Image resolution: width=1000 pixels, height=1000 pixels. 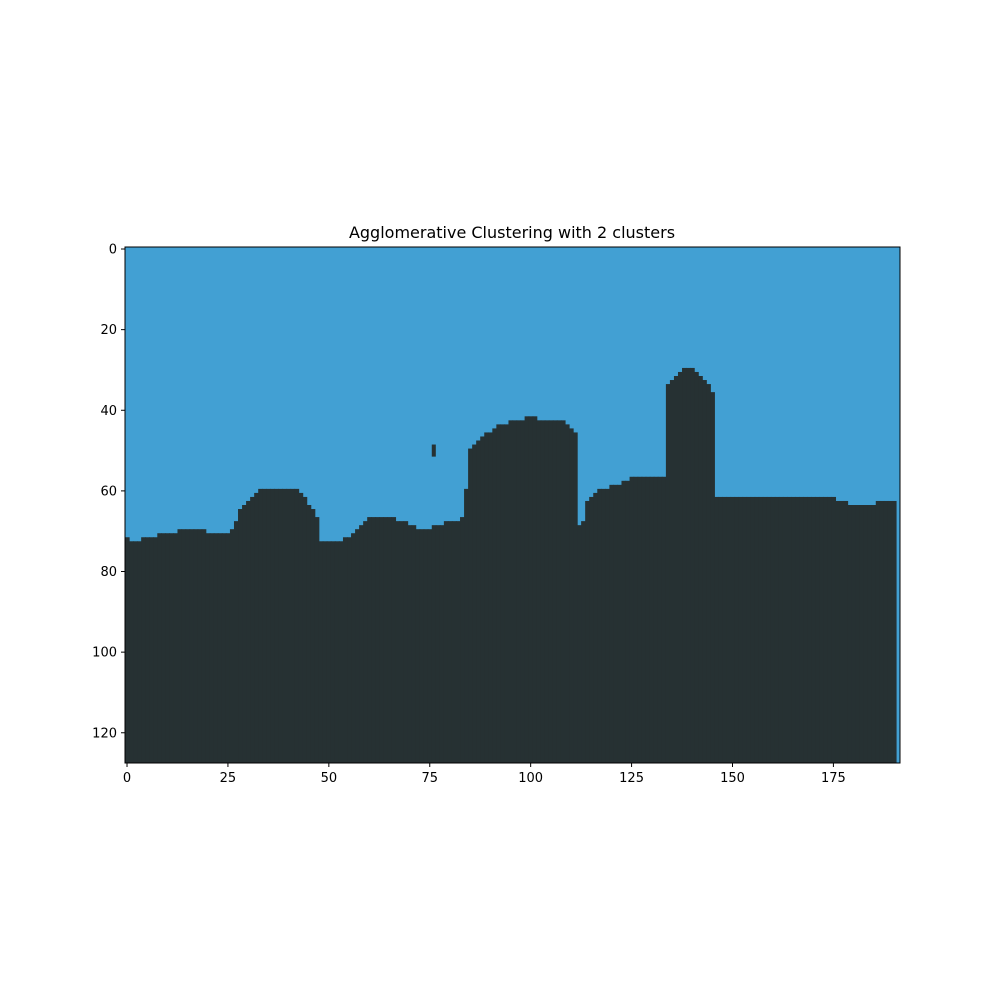 I want to click on x-tick-label: 75, so click(x=429, y=778).